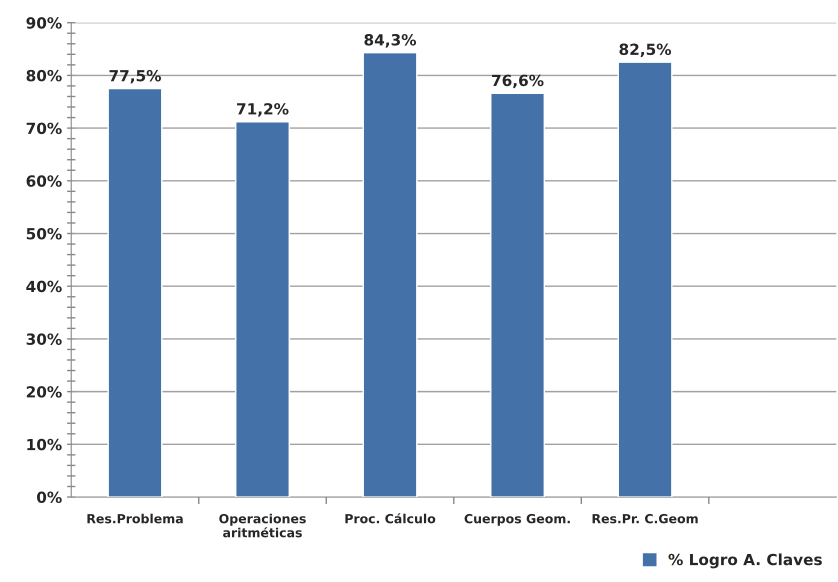  Describe the element at coordinates (135, 519) in the screenshot. I see `x-tick-label: Res.Problema` at that location.